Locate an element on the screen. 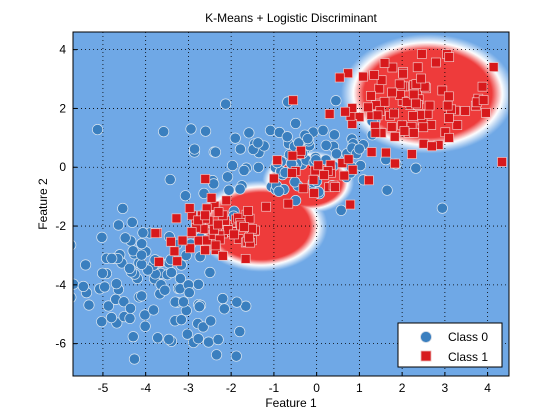 This screenshot has height=420, width=560. x-tick-label: 4 is located at coordinates (487, 388).